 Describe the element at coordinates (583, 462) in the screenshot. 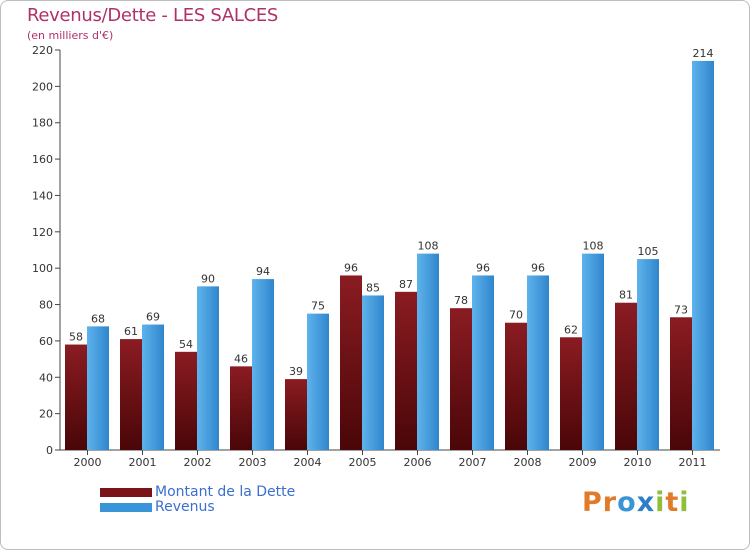

I see `x-tick-label: 2009` at that location.